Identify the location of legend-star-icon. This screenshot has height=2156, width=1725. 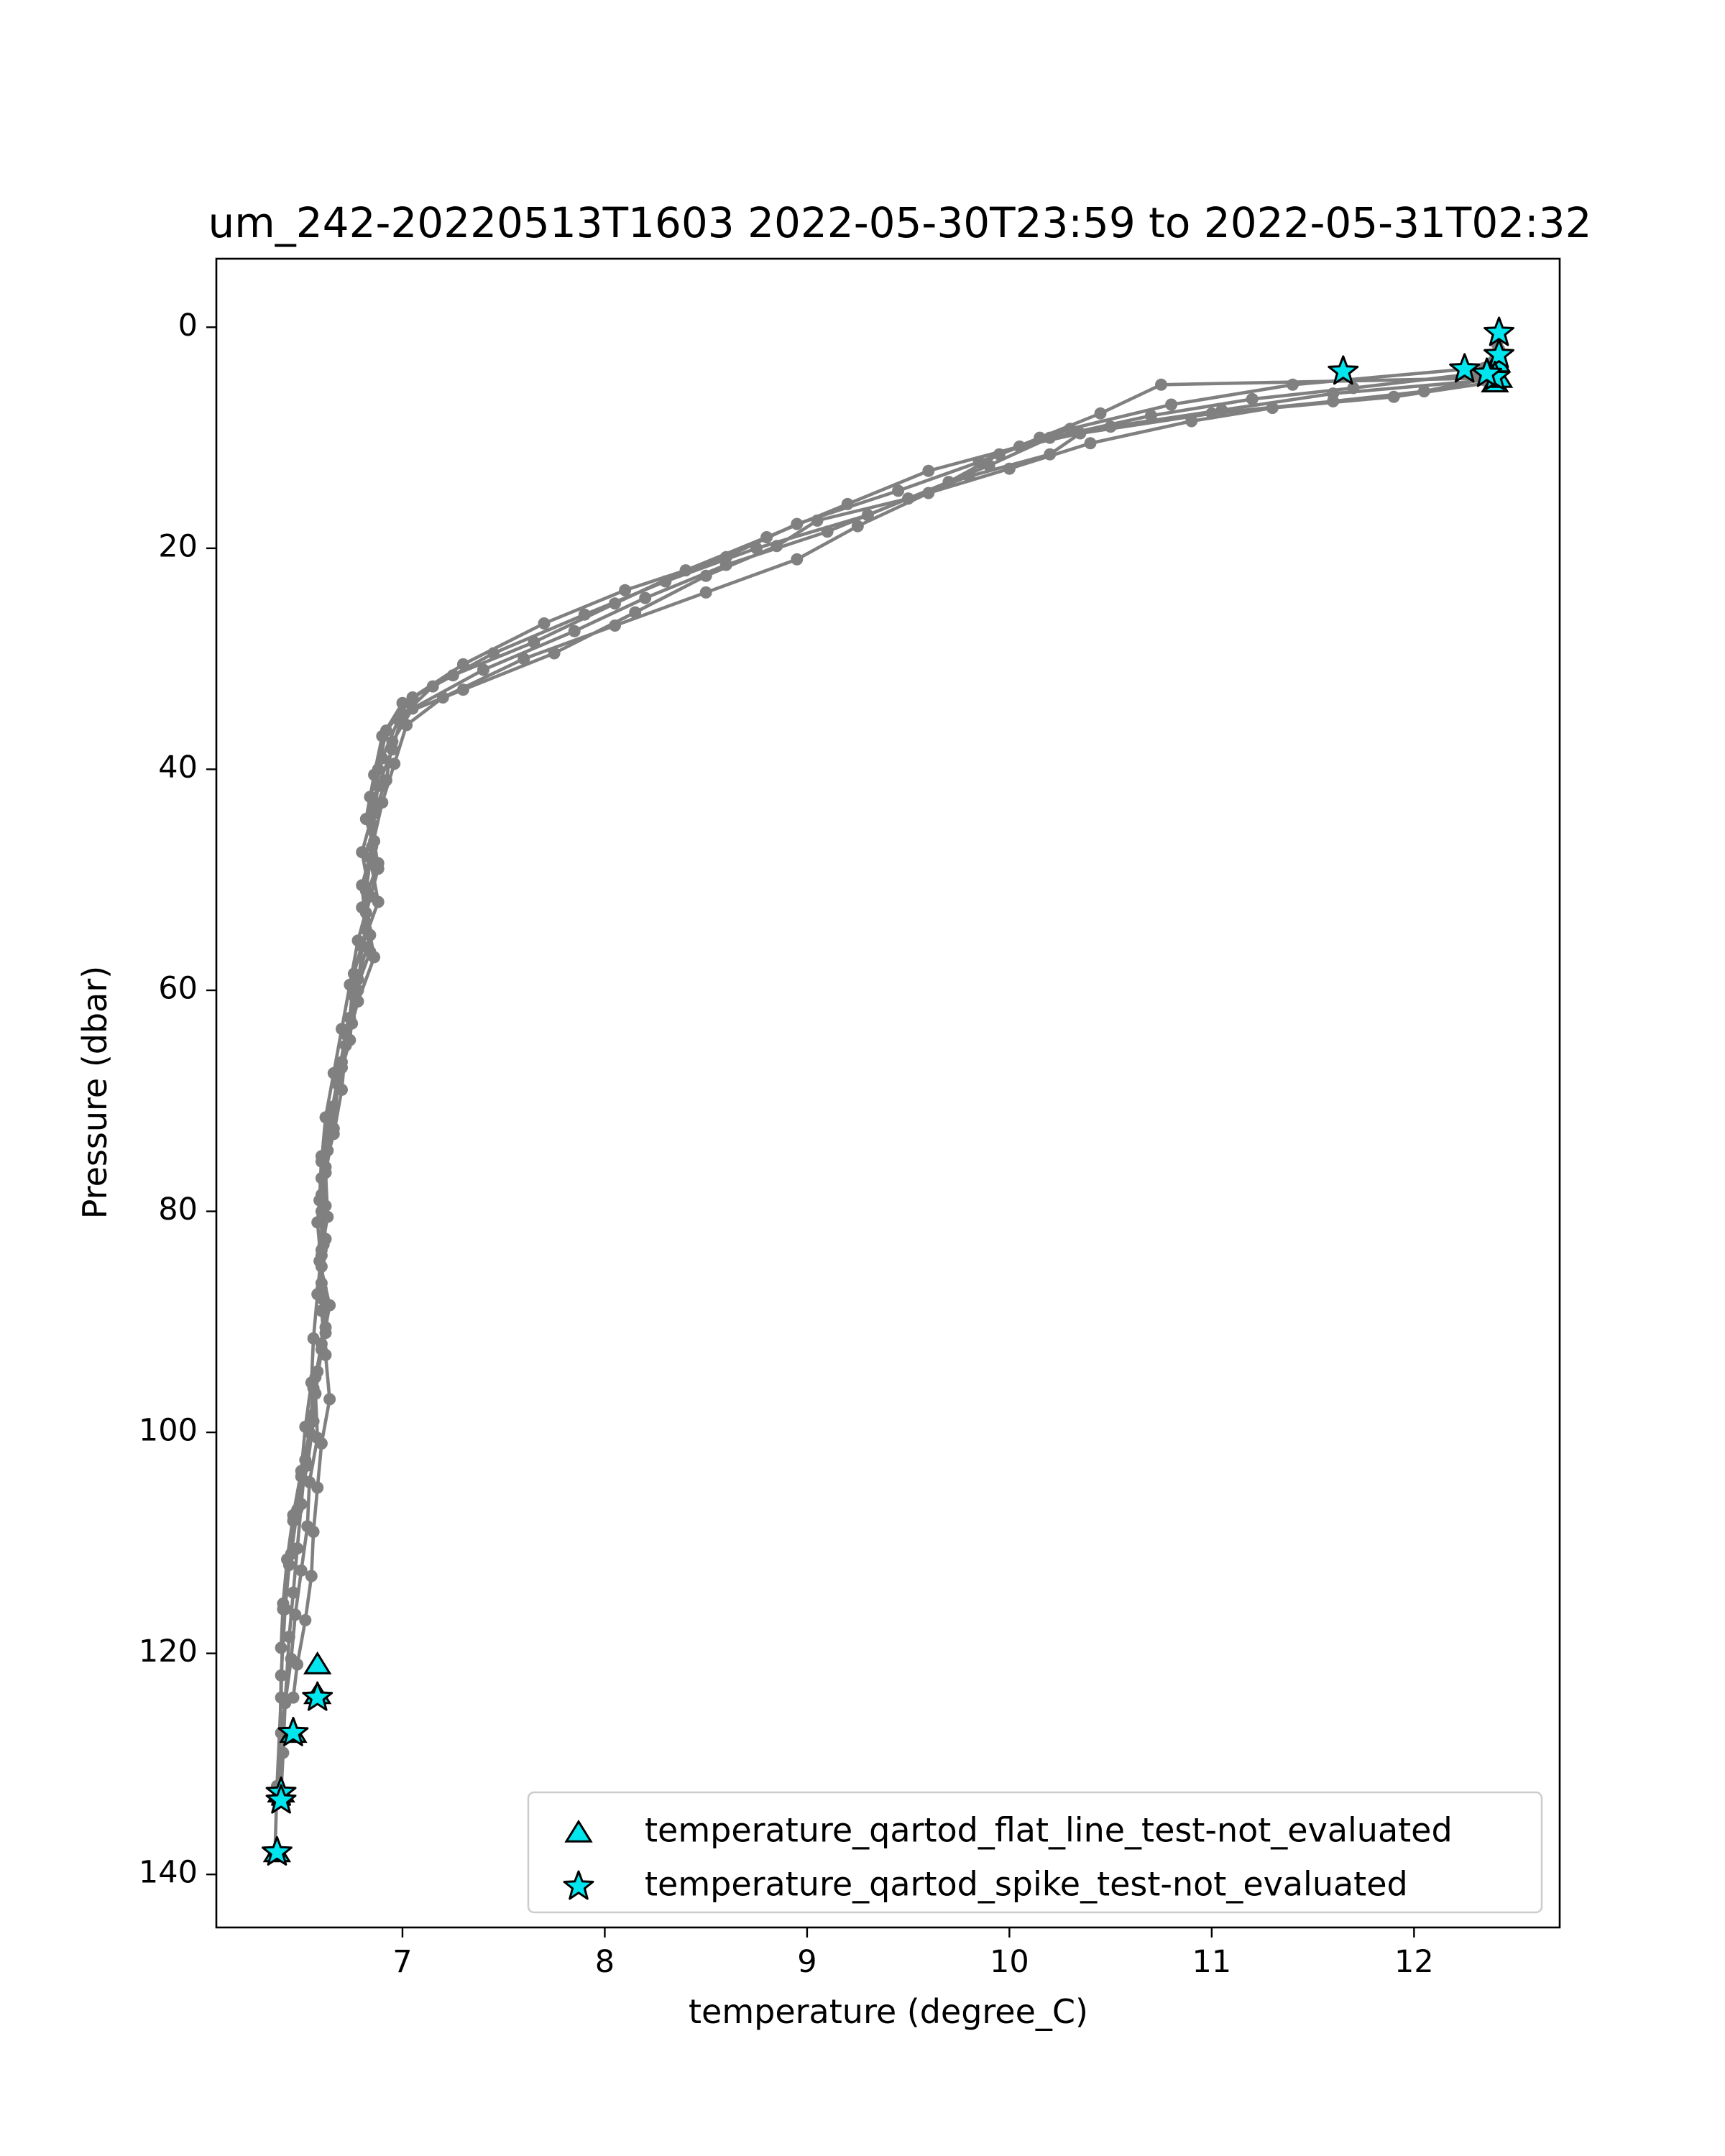
(578, 1885).